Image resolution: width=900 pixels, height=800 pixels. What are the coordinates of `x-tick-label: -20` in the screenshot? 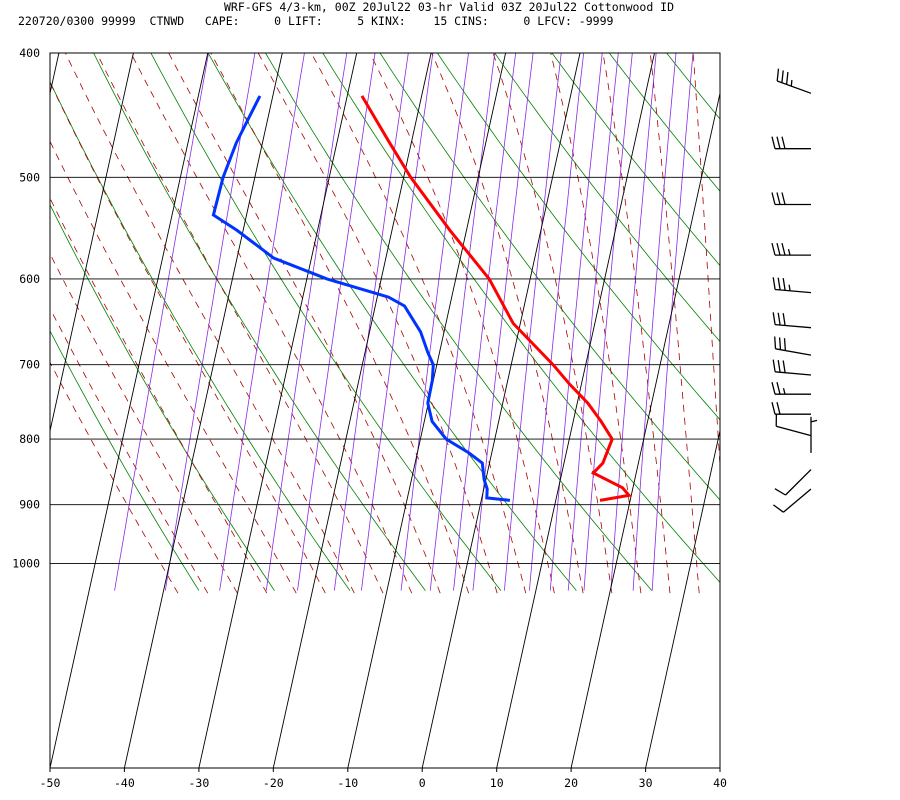 It's located at (273, 783).